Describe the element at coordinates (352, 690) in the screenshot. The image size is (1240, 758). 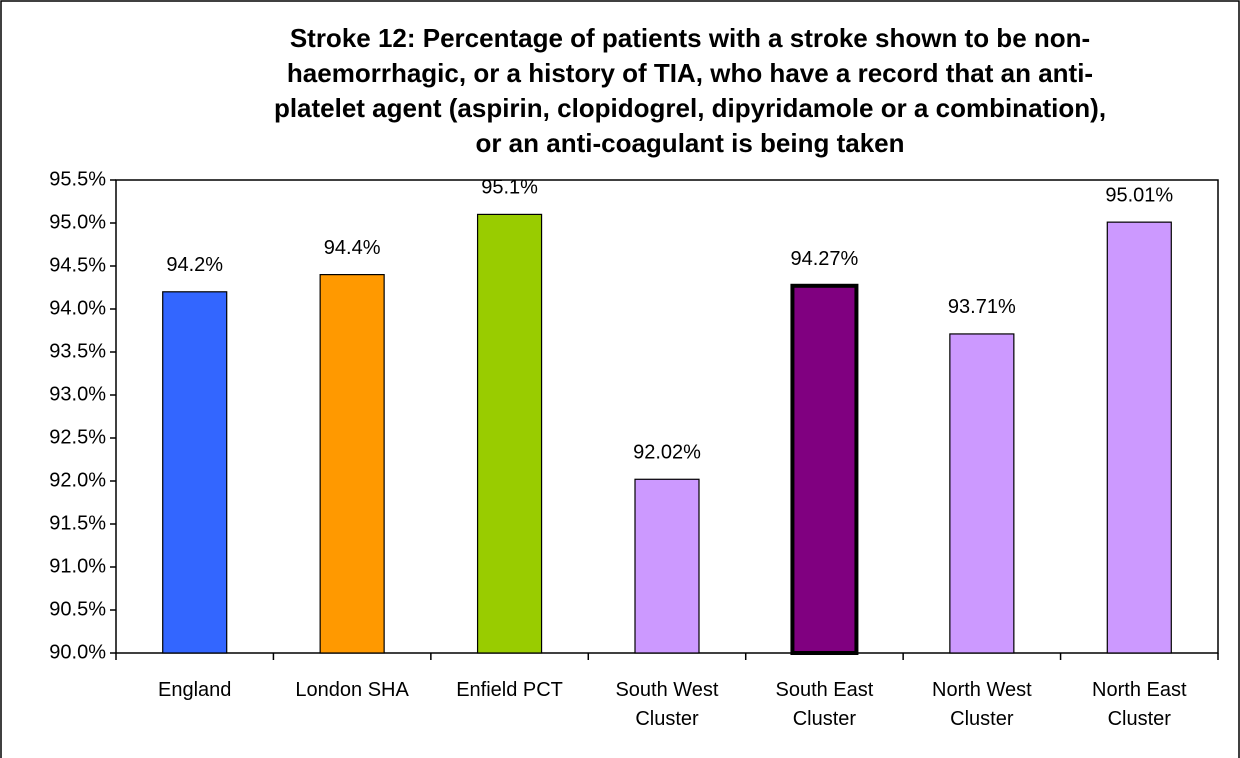
I see `x-tick-label: London SHA` at that location.